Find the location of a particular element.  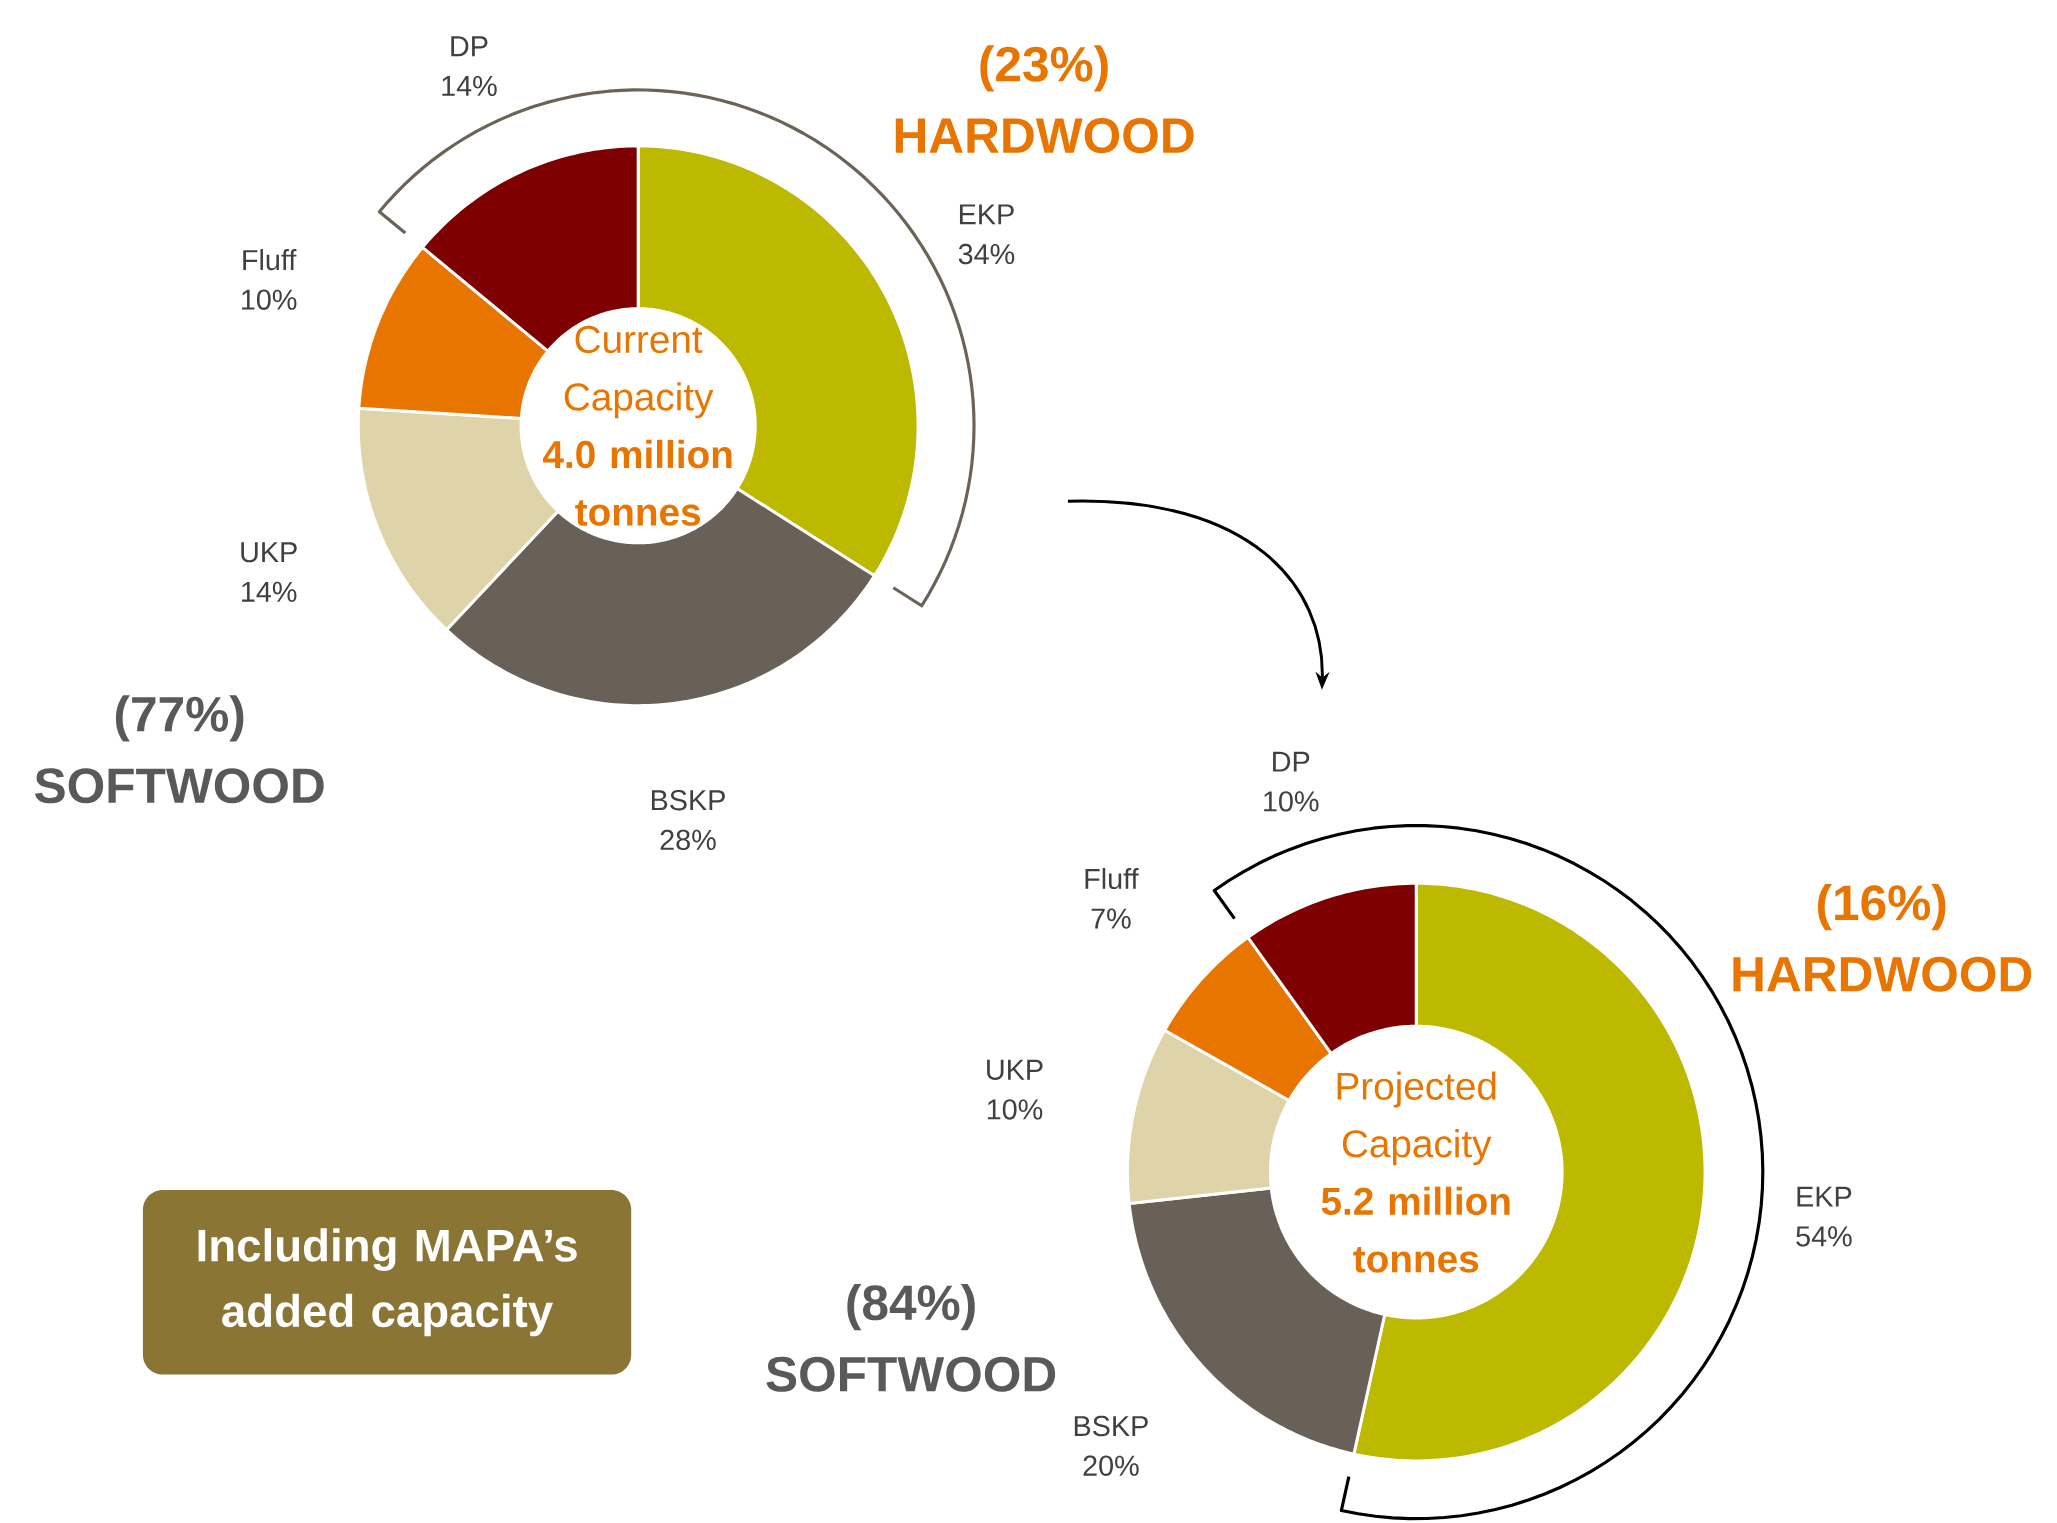

data-label: 34% is located at coordinates (986, 254).